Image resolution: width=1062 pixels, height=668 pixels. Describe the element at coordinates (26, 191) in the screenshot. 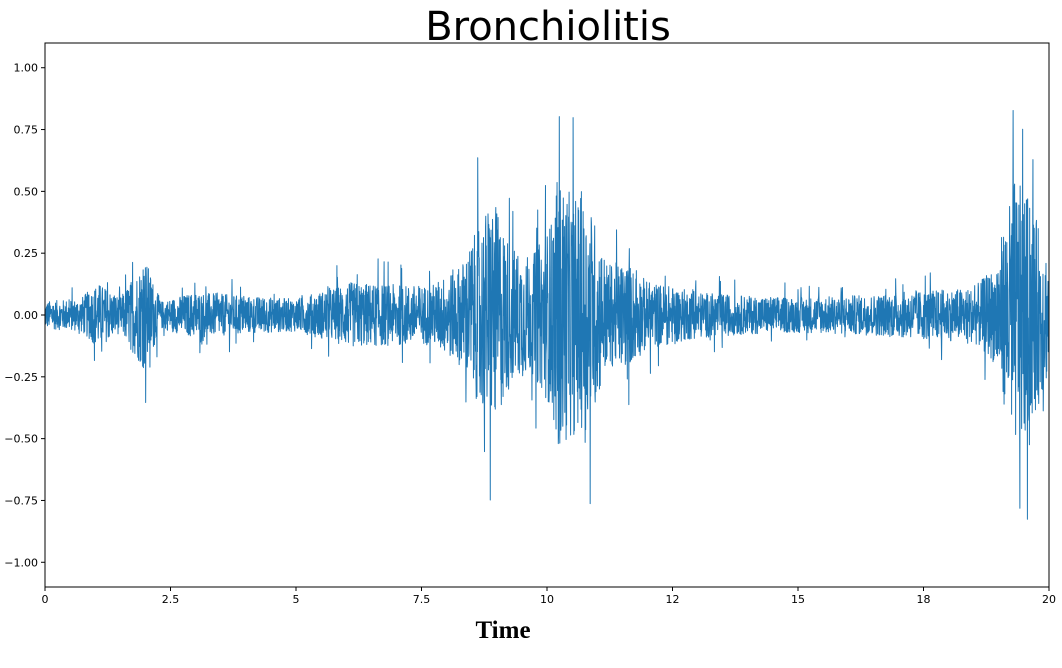

I see `y-tick-label: 0.50` at that location.